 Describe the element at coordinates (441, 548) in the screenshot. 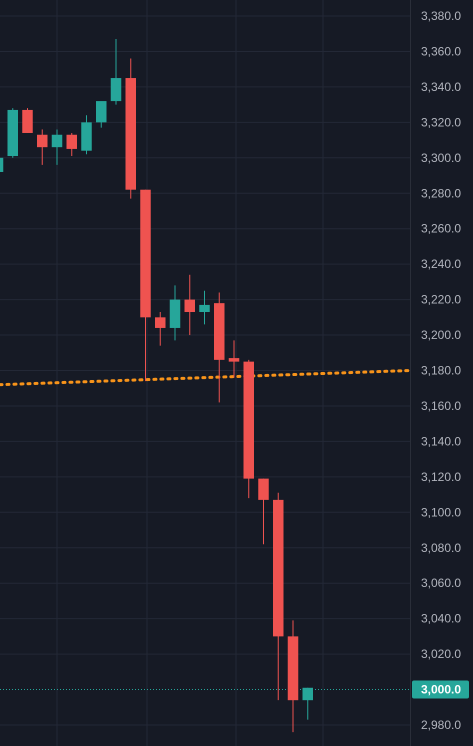

I see `y-tick-label: 3,080.0` at that location.